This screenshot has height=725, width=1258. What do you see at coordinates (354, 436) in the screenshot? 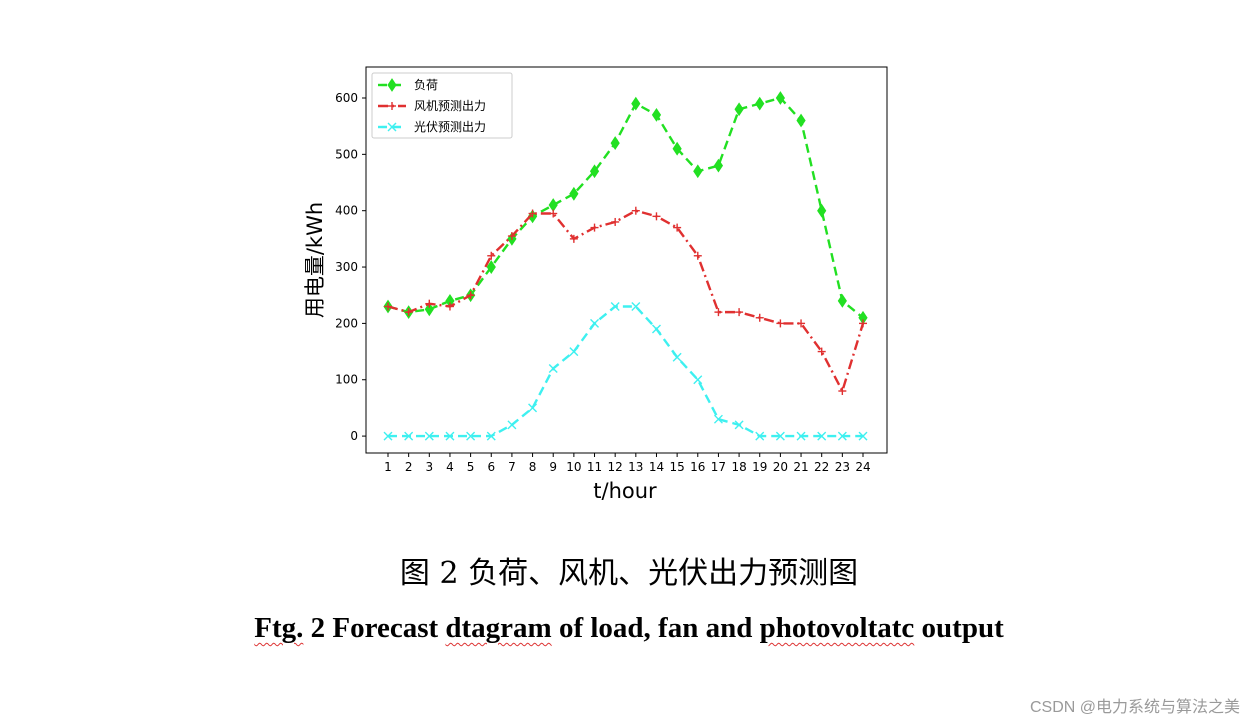
I see `y-tick-label: 0` at bounding box center [354, 436].